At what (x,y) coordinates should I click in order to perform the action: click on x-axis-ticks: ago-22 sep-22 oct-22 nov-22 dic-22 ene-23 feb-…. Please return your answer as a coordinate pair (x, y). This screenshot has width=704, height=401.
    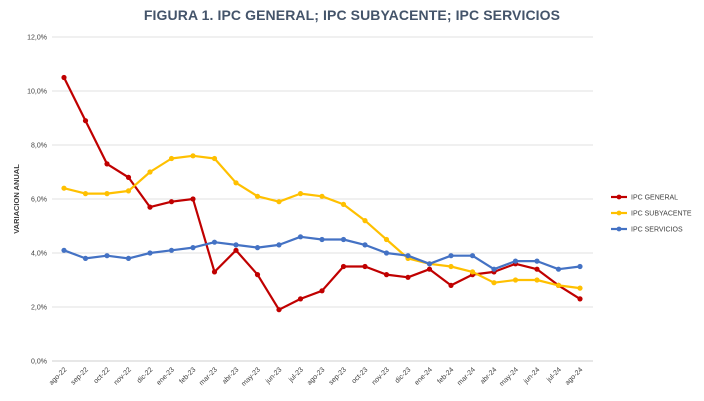
    Looking at the image, I should click on (316, 377).